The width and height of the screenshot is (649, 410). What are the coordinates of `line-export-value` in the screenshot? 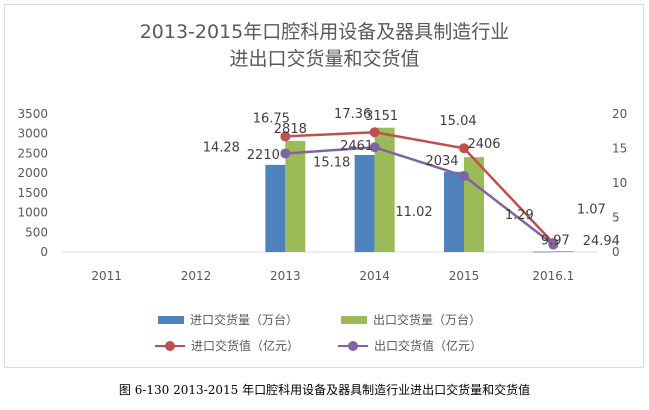 It's located at (420, 195).